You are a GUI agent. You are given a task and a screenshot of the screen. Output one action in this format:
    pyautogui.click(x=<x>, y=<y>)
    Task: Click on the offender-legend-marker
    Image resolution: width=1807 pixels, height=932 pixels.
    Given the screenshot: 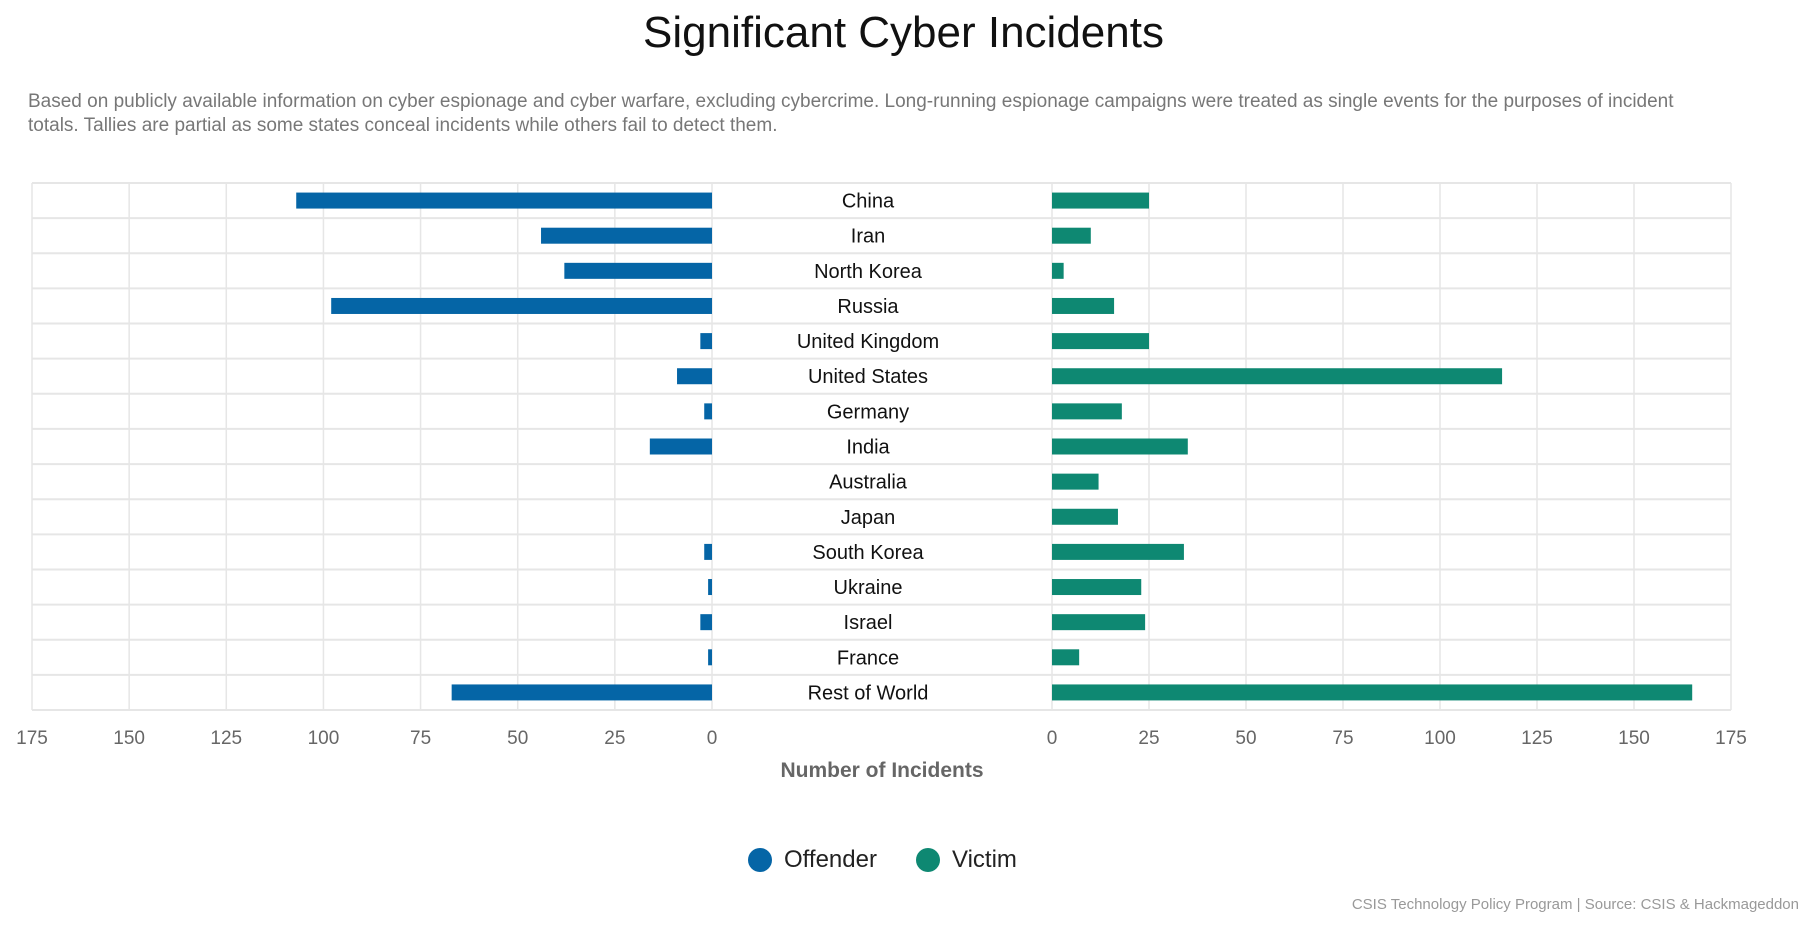 What is the action you would take?
    pyautogui.click(x=760, y=860)
    